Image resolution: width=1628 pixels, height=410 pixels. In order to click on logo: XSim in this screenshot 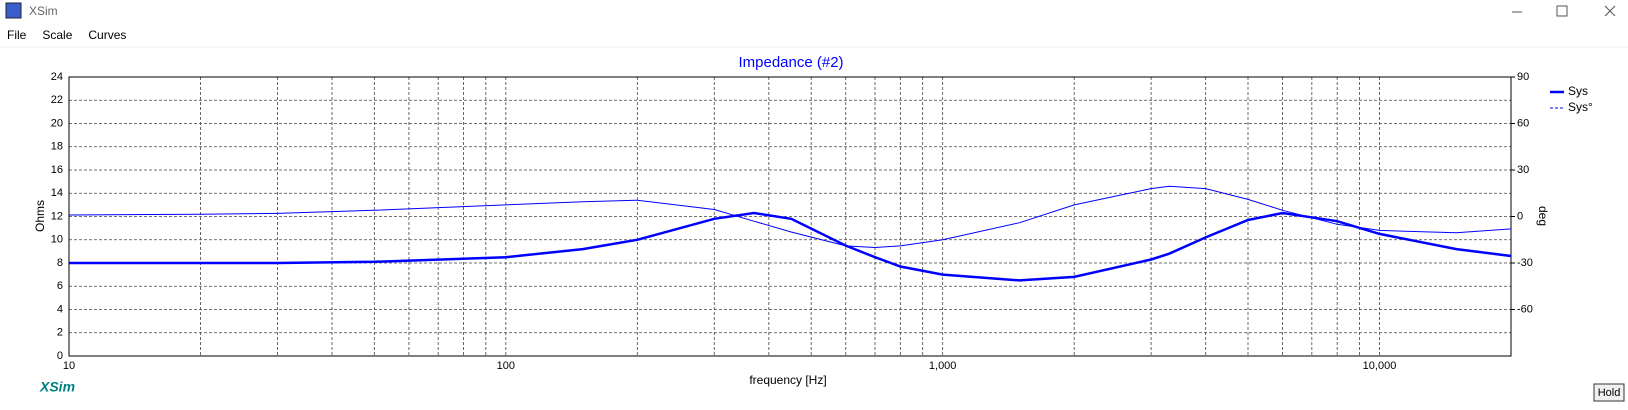, I will do `click(57, 387)`.